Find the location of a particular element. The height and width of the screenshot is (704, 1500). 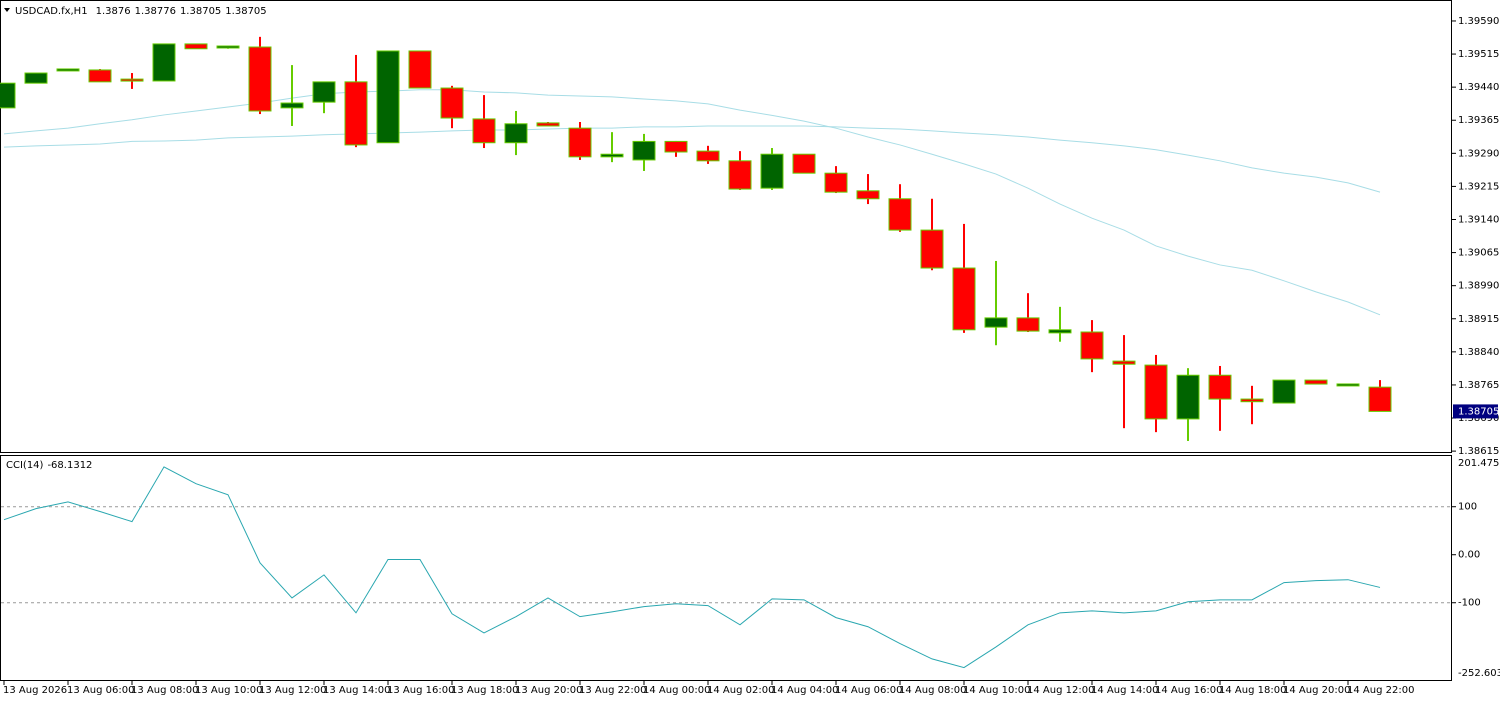

x-tick-label: 13 Aug 06:00 is located at coordinates (100, 690).